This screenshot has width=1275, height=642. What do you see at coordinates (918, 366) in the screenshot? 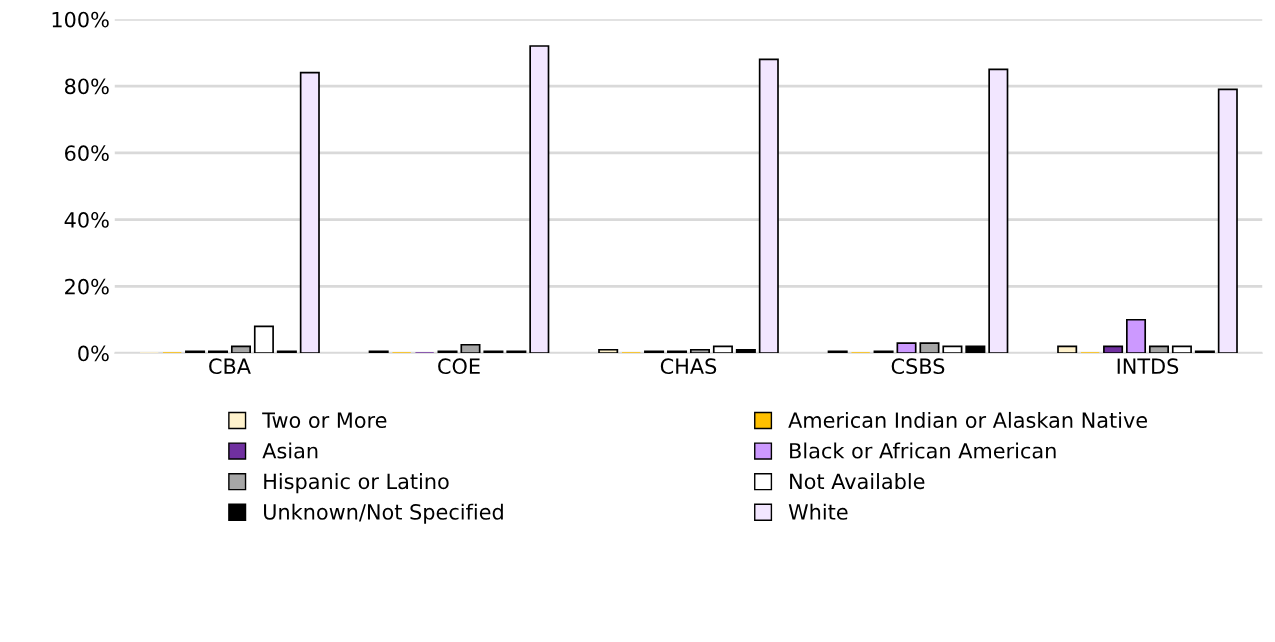
I see `x-tick-label: CSBS` at bounding box center [918, 366].